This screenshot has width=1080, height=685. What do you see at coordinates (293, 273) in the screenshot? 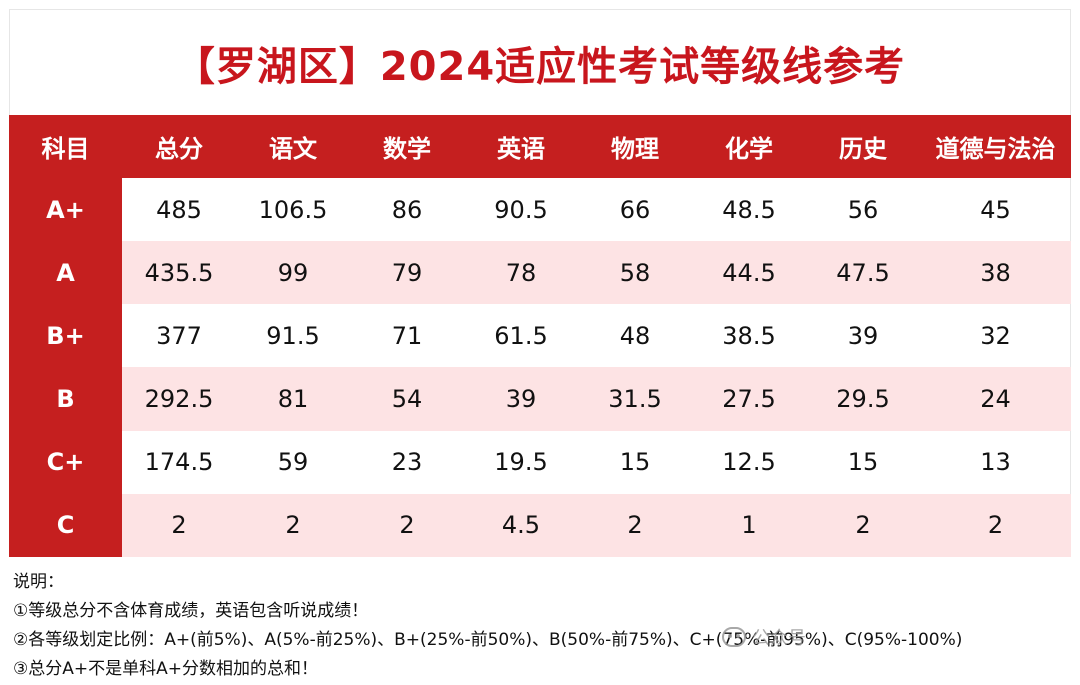
I see `table-cell: 99` at bounding box center [293, 273].